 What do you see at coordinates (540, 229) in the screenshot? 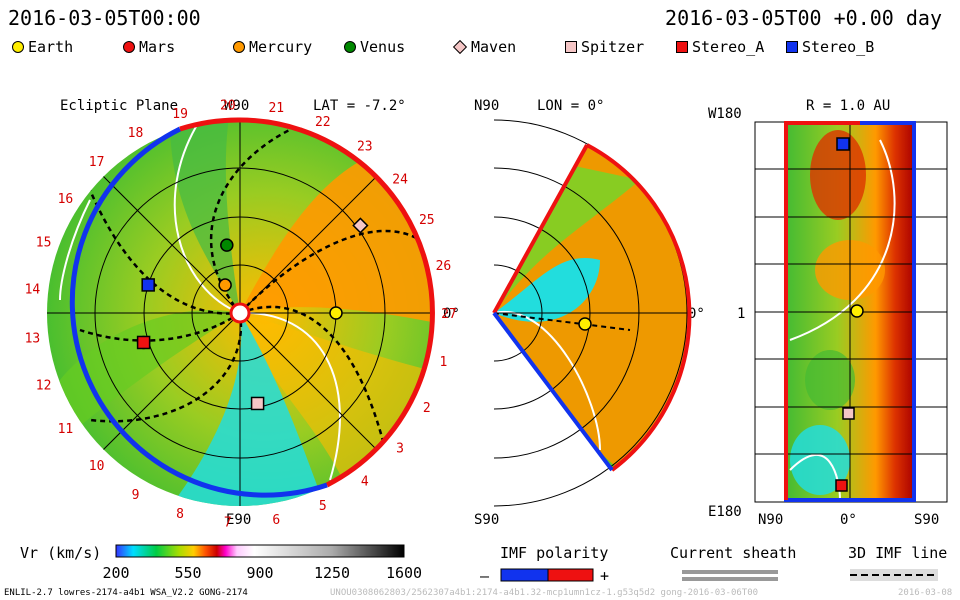
I see `meridional-edge-positive` at bounding box center [540, 229].